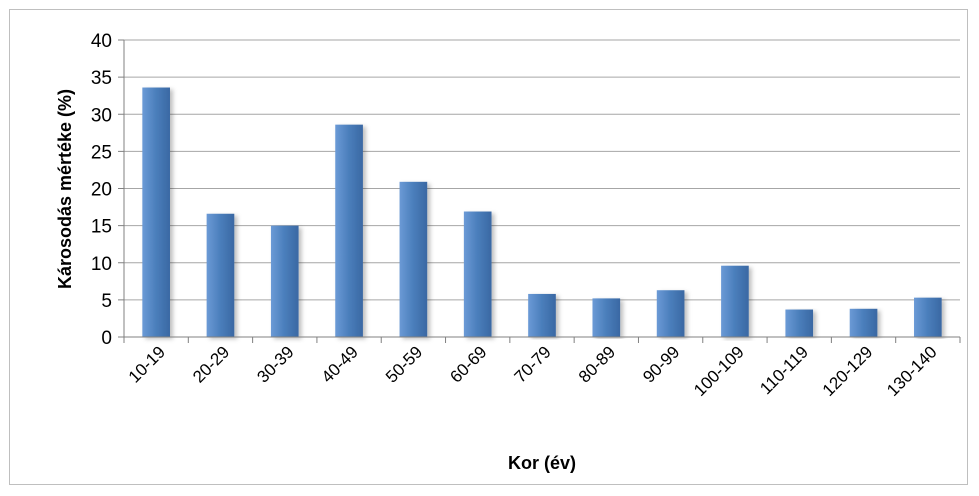  Describe the element at coordinates (101, 115) in the screenshot. I see `y-tick-label: 30` at that location.